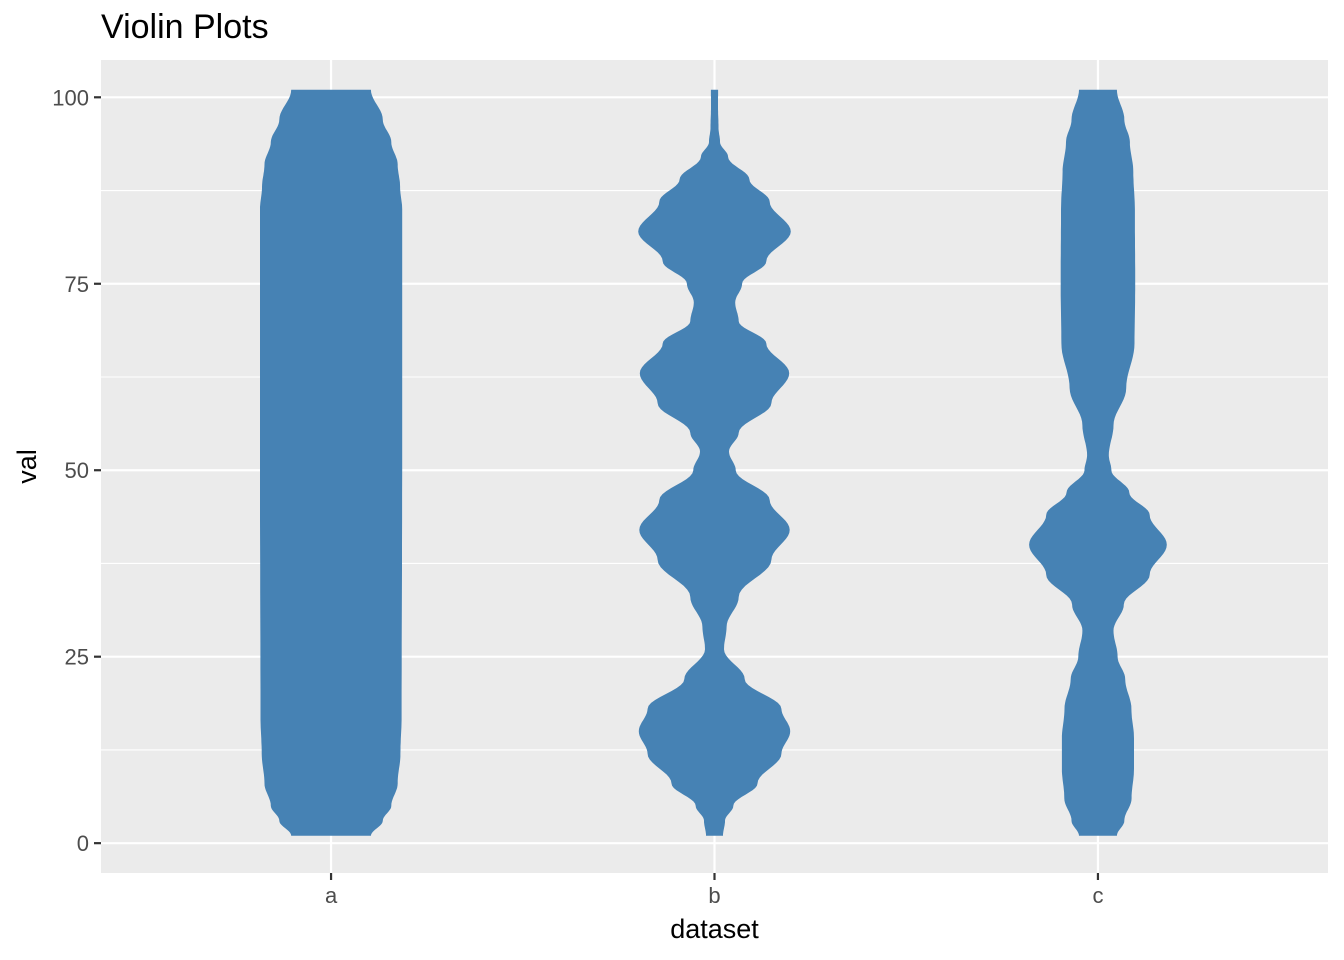  What do you see at coordinates (331, 462) in the screenshot?
I see `violin-a` at bounding box center [331, 462].